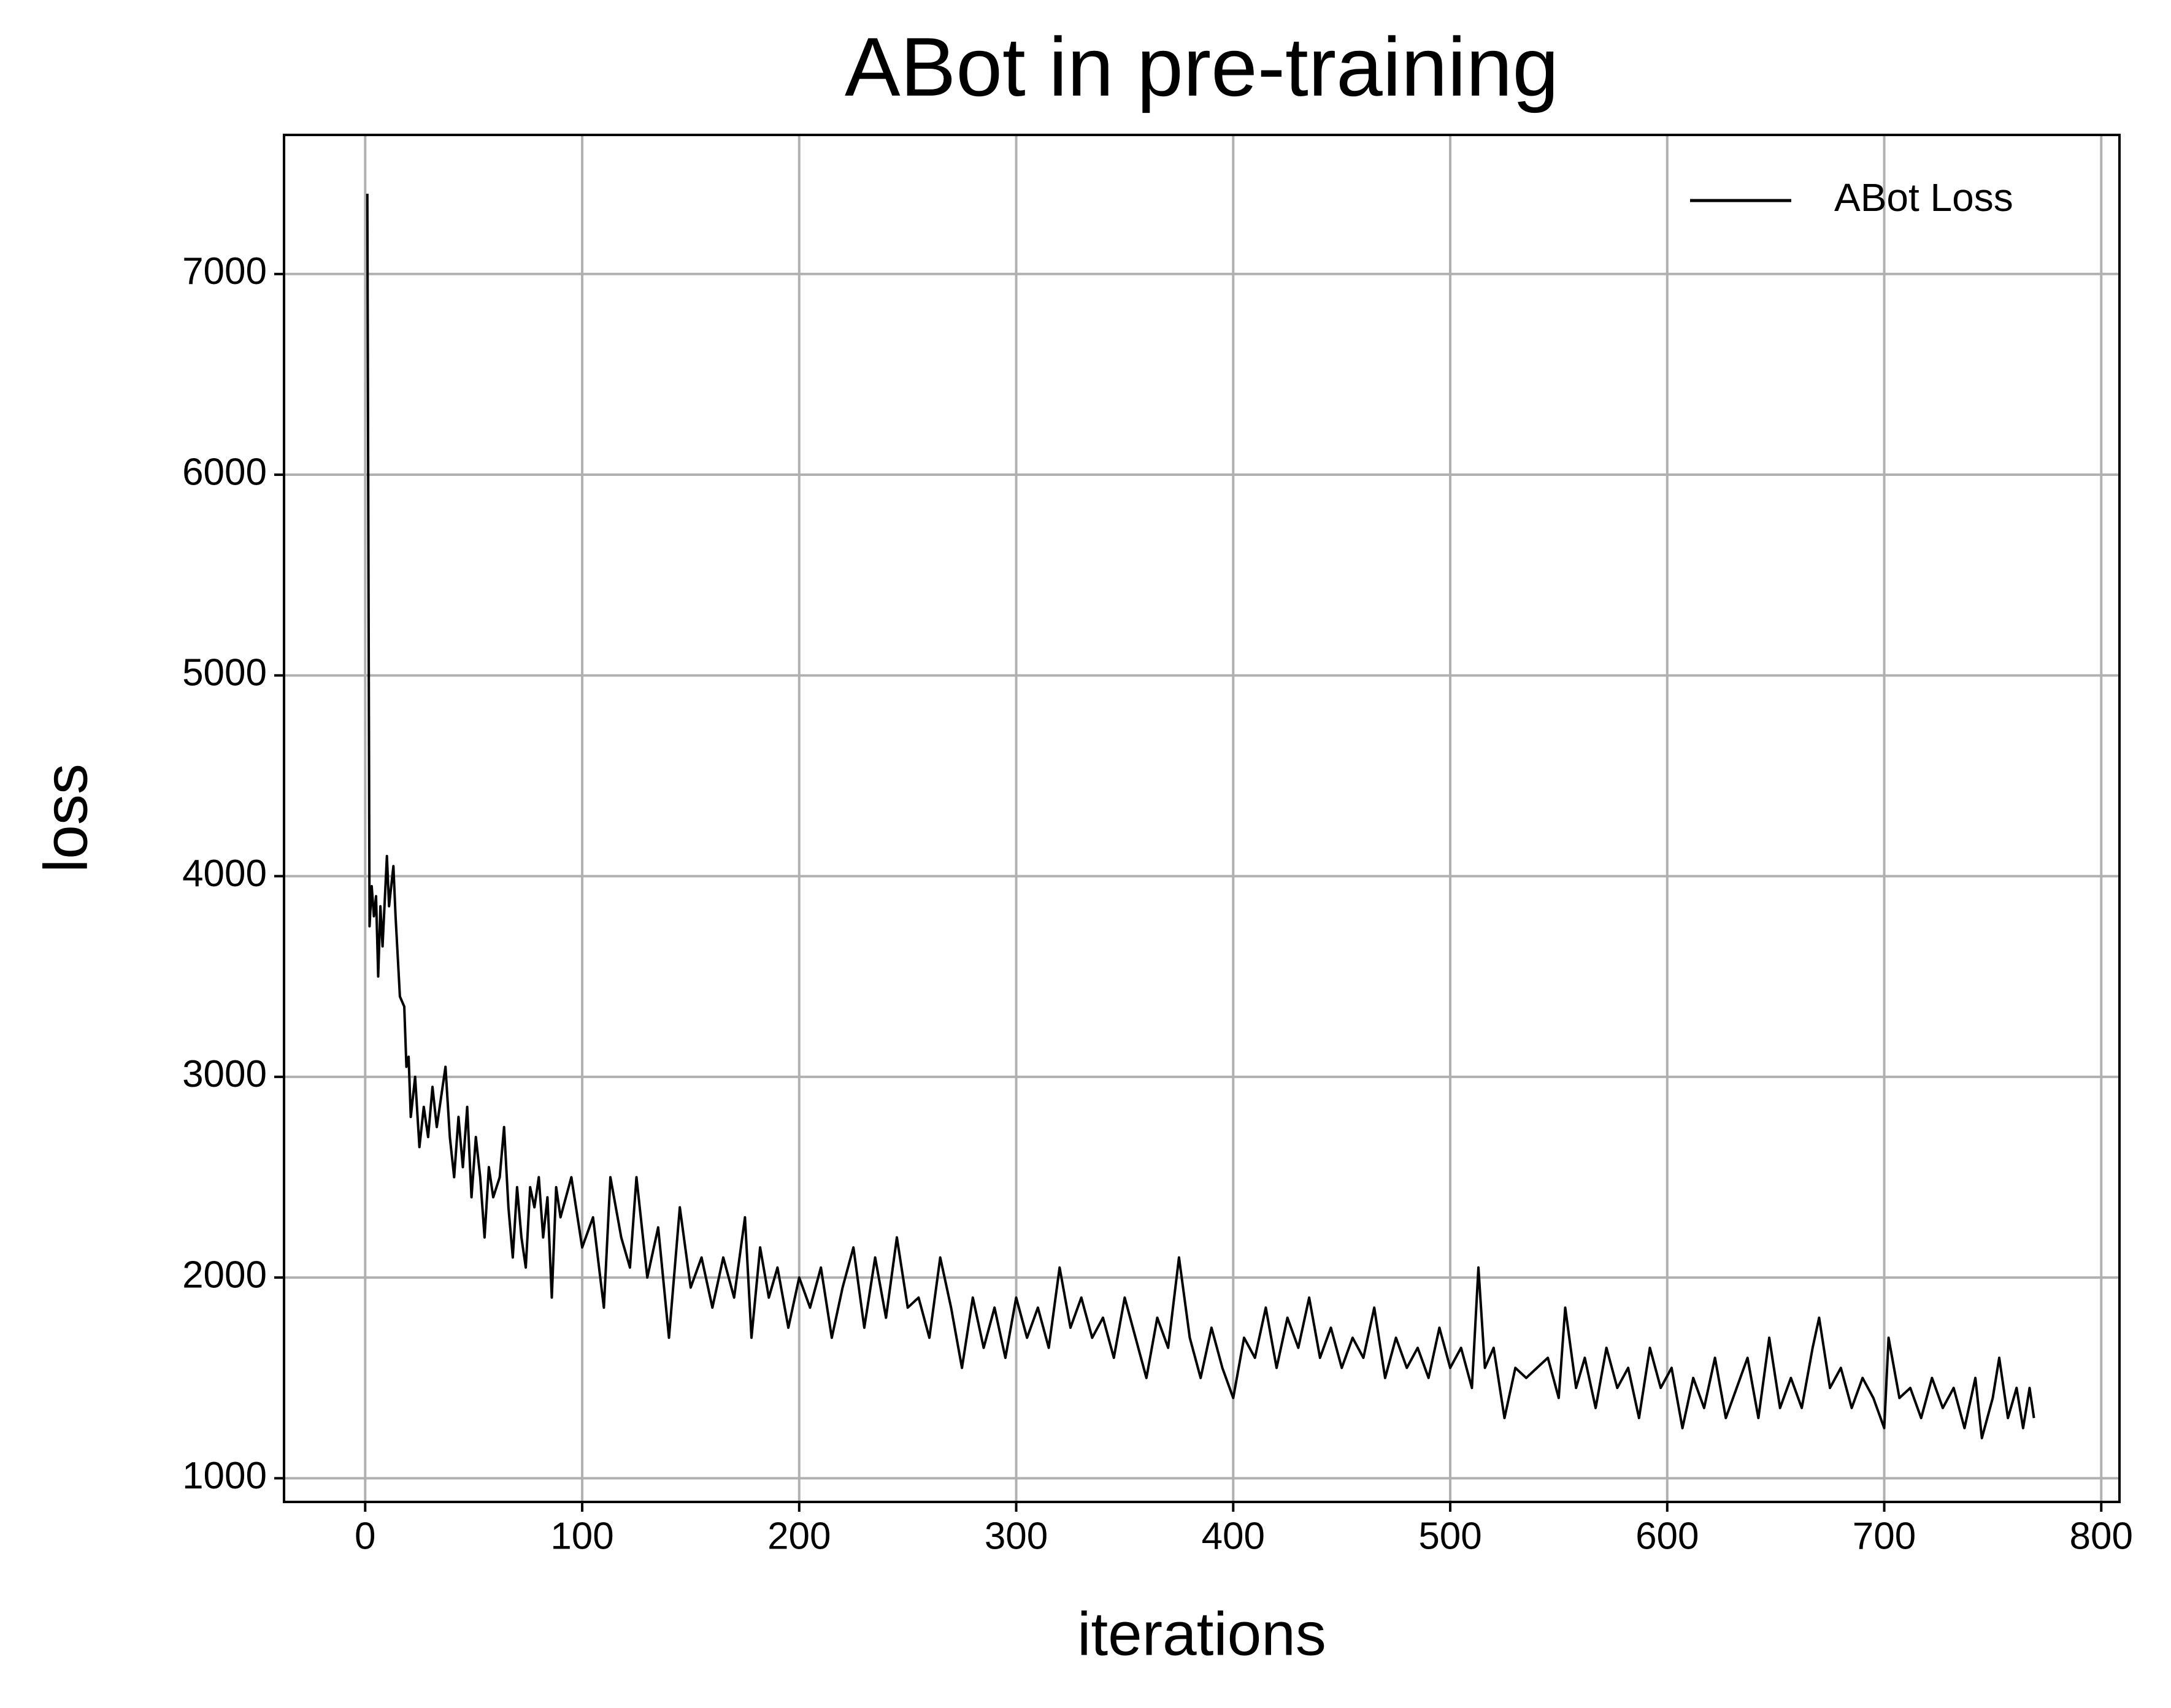  What do you see at coordinates (2101, 1536) in the screenshot?
I see `x-tick-label: 800` at bounding box center [2101, 1536].